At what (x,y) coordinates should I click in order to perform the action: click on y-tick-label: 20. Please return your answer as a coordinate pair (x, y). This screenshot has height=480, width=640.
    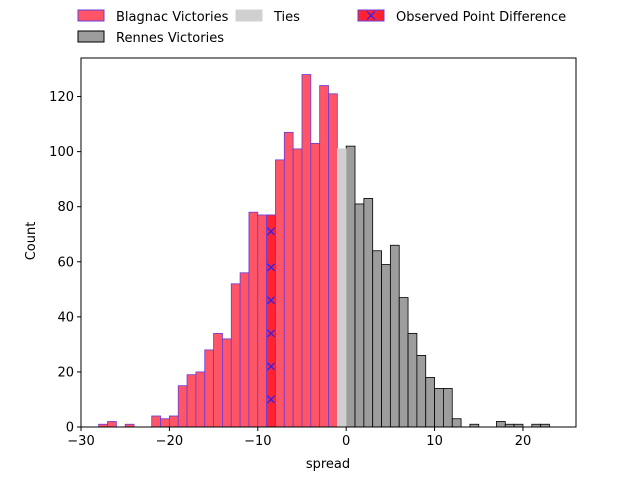
    Looking at the image, I should click on (65, 372).